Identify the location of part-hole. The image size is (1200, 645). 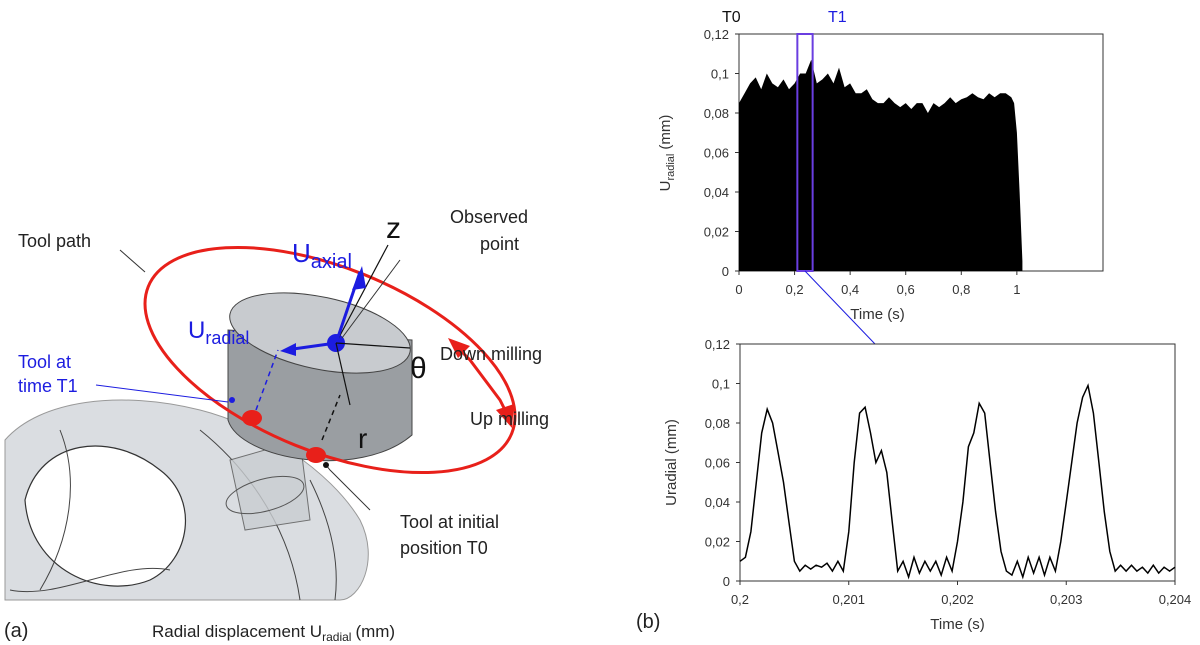
(105, 516).